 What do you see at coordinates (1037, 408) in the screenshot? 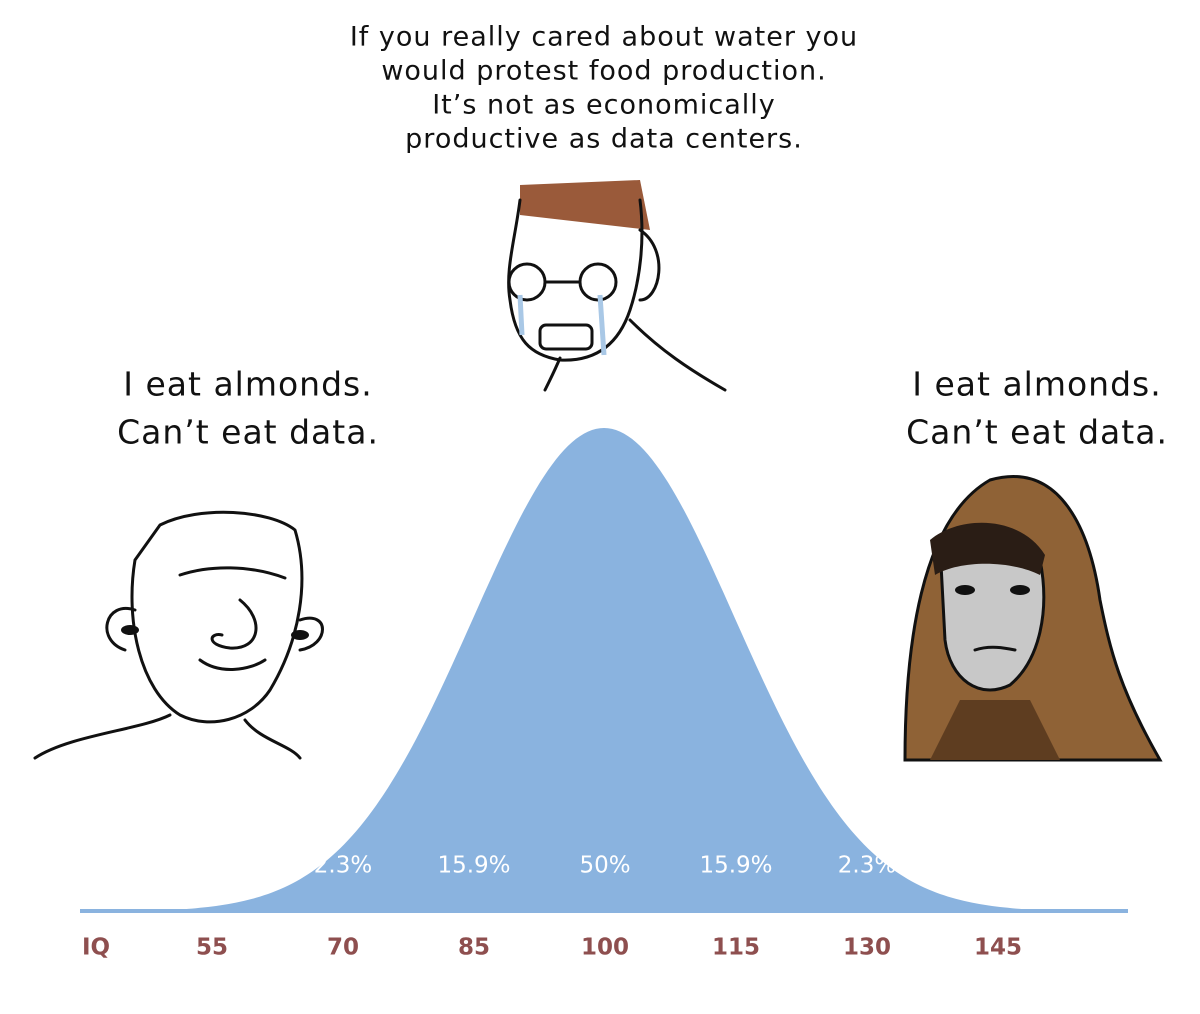
I see `right-speech: I eat almonds. Can’t eat data.` at bounding box center [1037, 408].